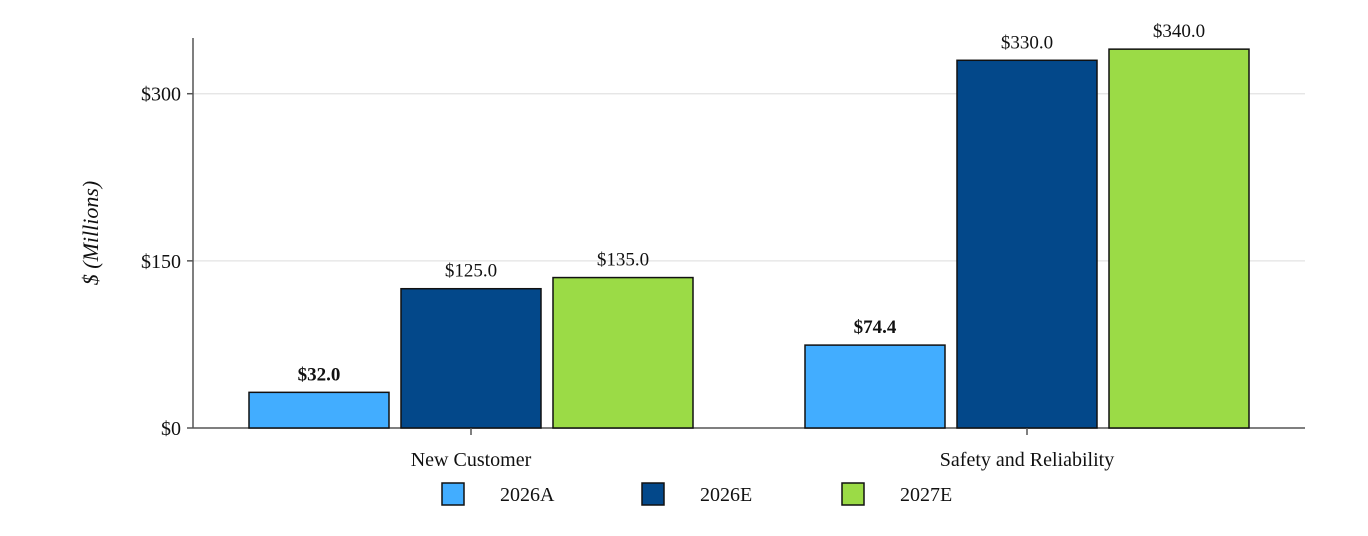 The height and width of the screenshot is (536, 1368). I want to click on y-tick-labels: $0 $150 $300, so click(161, 262).